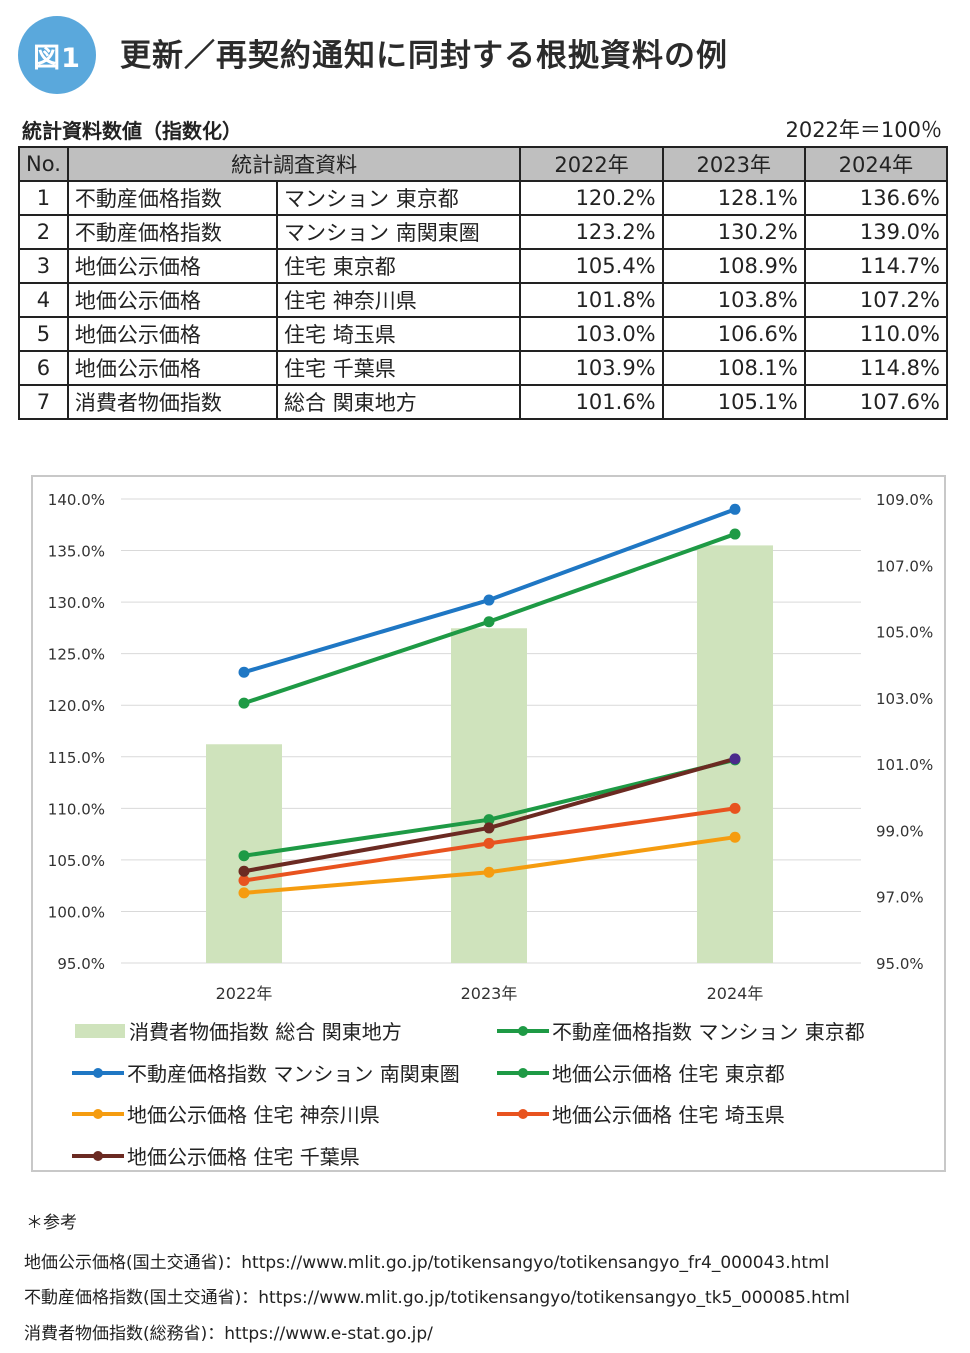 This screenshot has height=1353, width=970. I want to click on y-right-tick-label: 99.0%, so click(900, 831).